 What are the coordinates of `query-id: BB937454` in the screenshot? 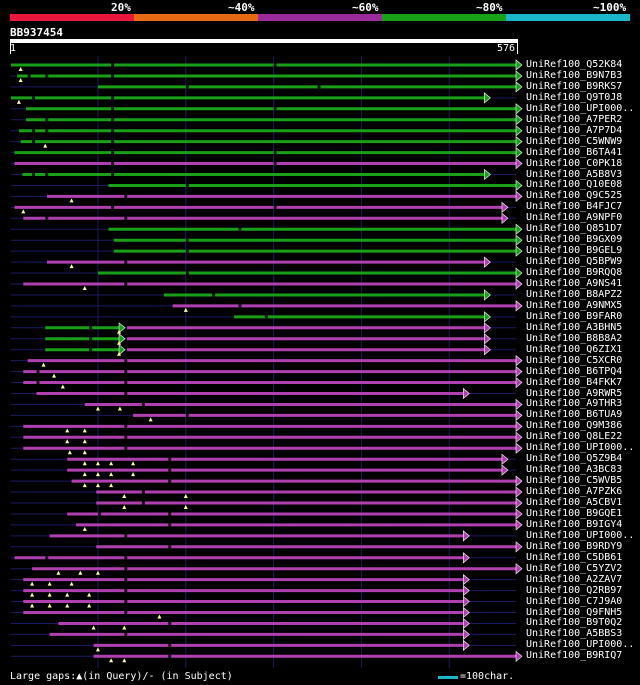 It's located at (36, 32).